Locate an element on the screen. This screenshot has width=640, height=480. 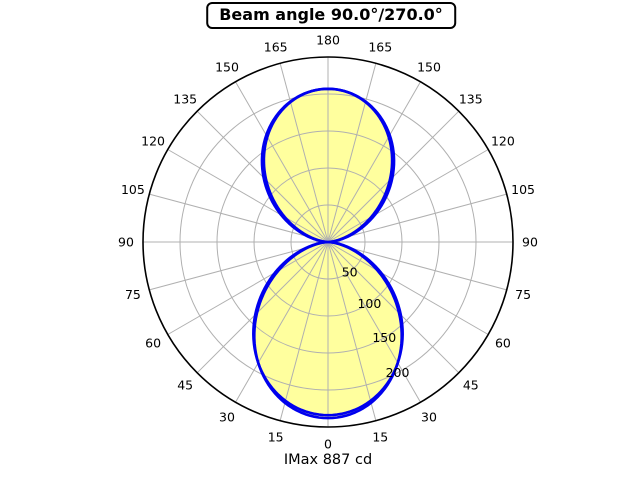
chart-title-box: Beam angle 90.0°/270.0° is located at coordinates (331, 15).